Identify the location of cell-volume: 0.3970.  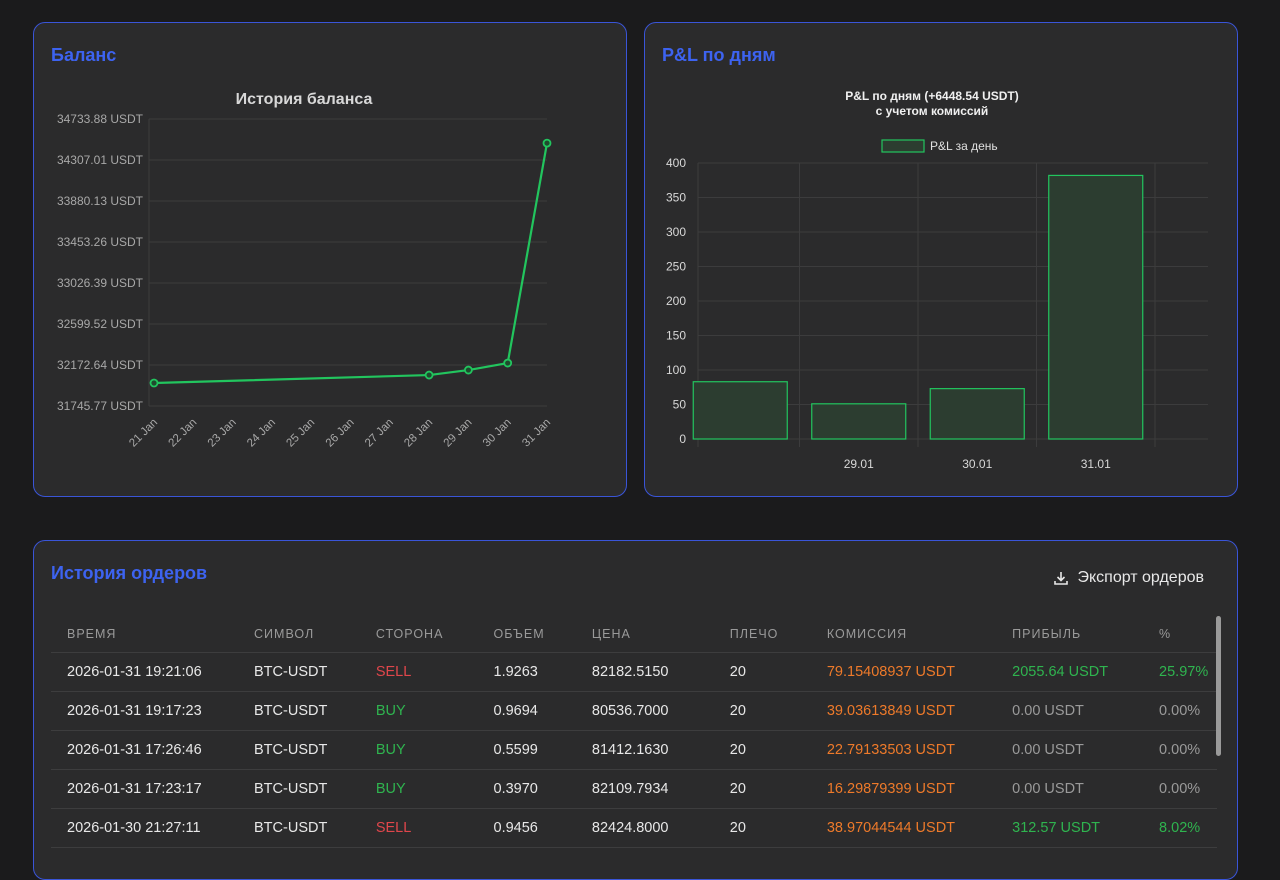
(526, 789).